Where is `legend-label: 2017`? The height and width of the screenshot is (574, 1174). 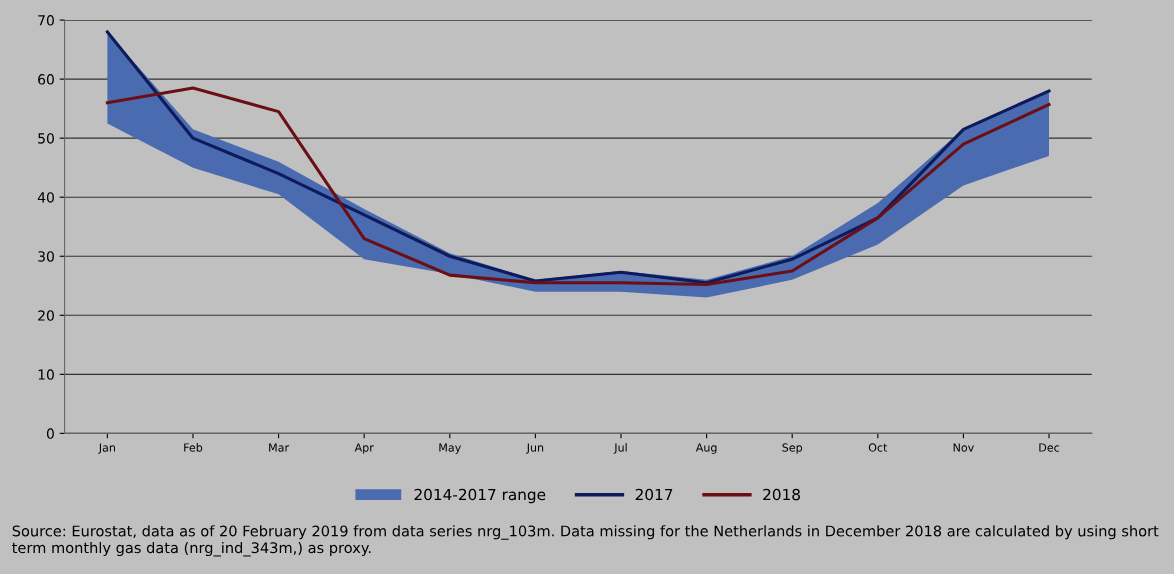 legend-label: 2017 is located at coordinates (654, 494).